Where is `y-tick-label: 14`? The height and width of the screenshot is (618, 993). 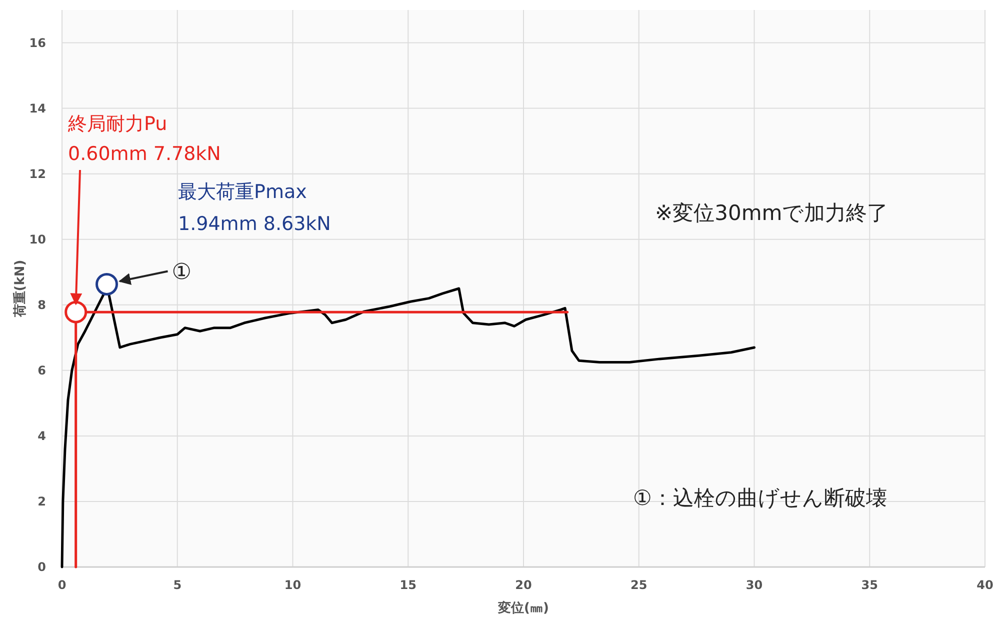
y-tick-label: 14 is located at coordinates (37, 108).